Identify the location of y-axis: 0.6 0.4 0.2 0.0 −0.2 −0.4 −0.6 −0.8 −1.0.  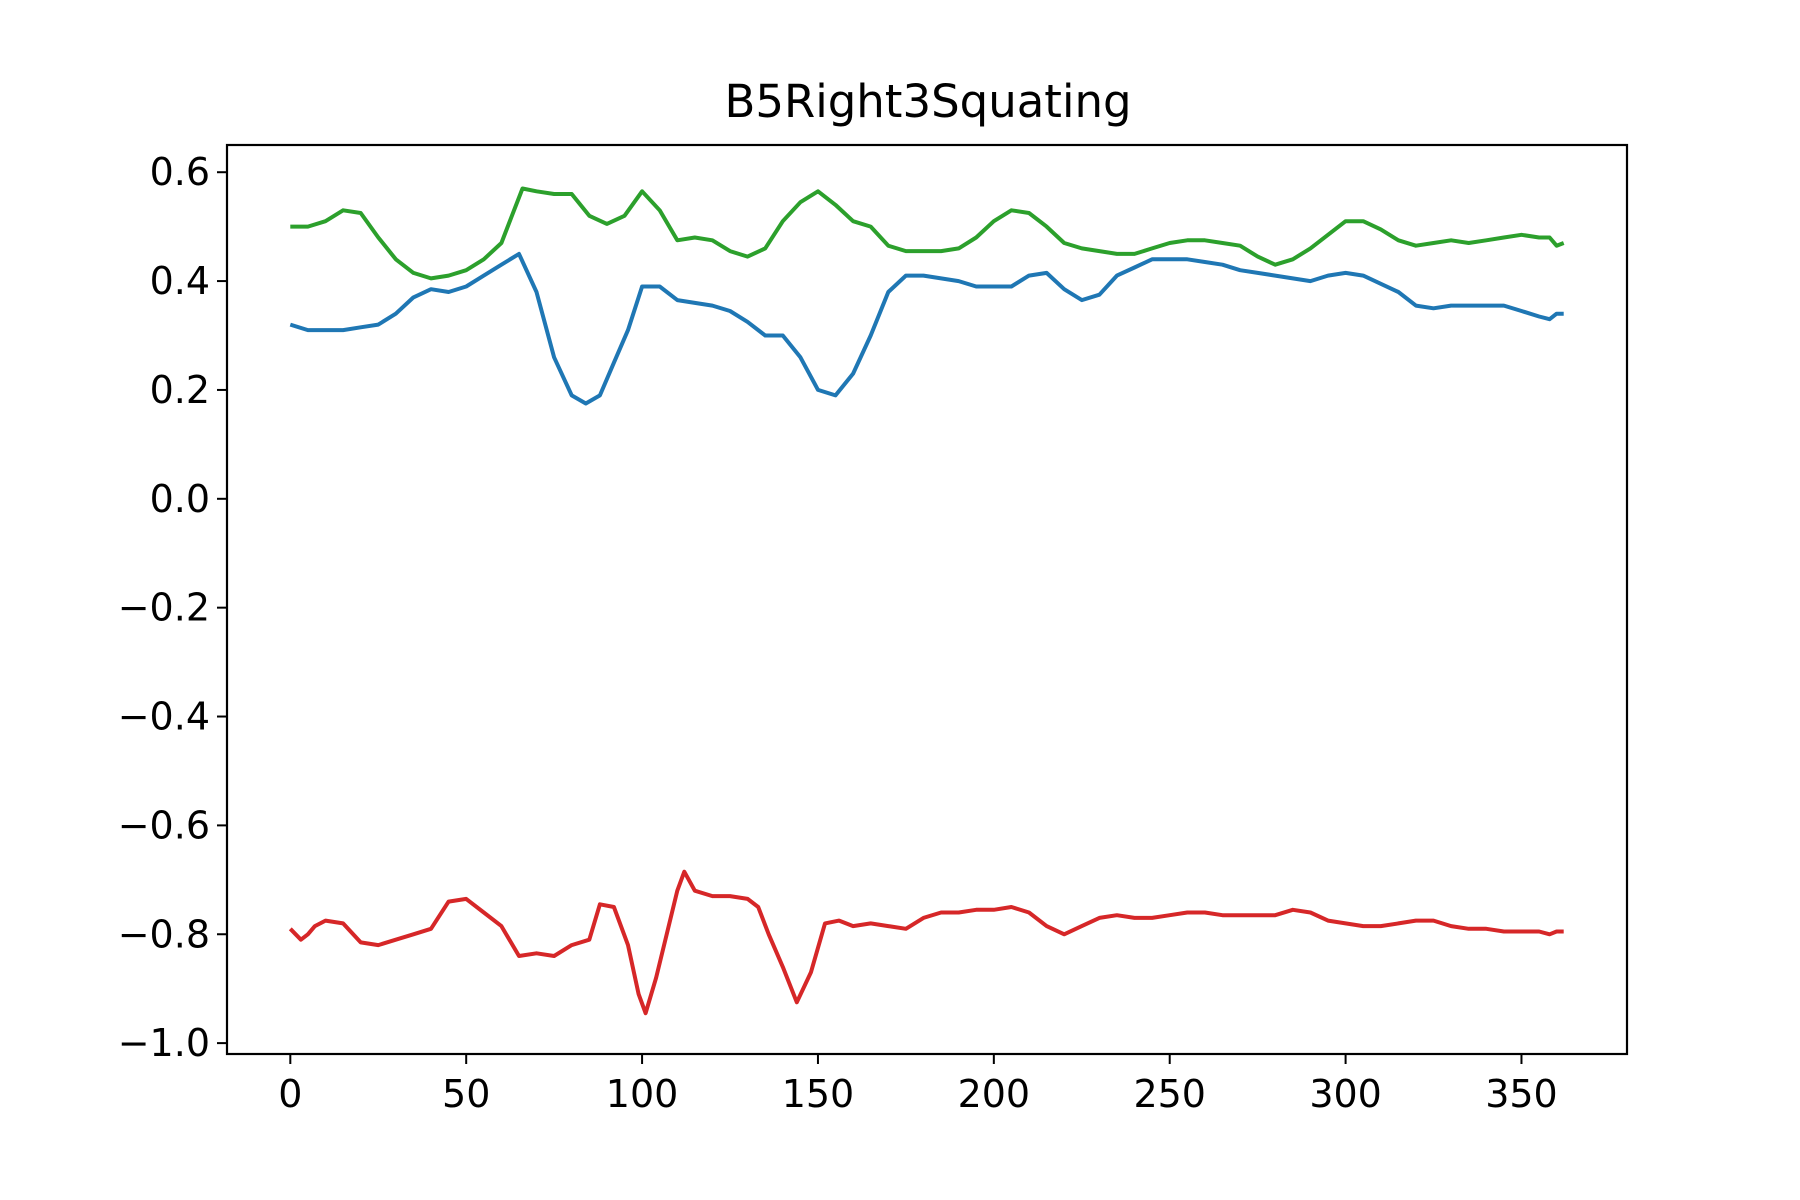
(172, 607).